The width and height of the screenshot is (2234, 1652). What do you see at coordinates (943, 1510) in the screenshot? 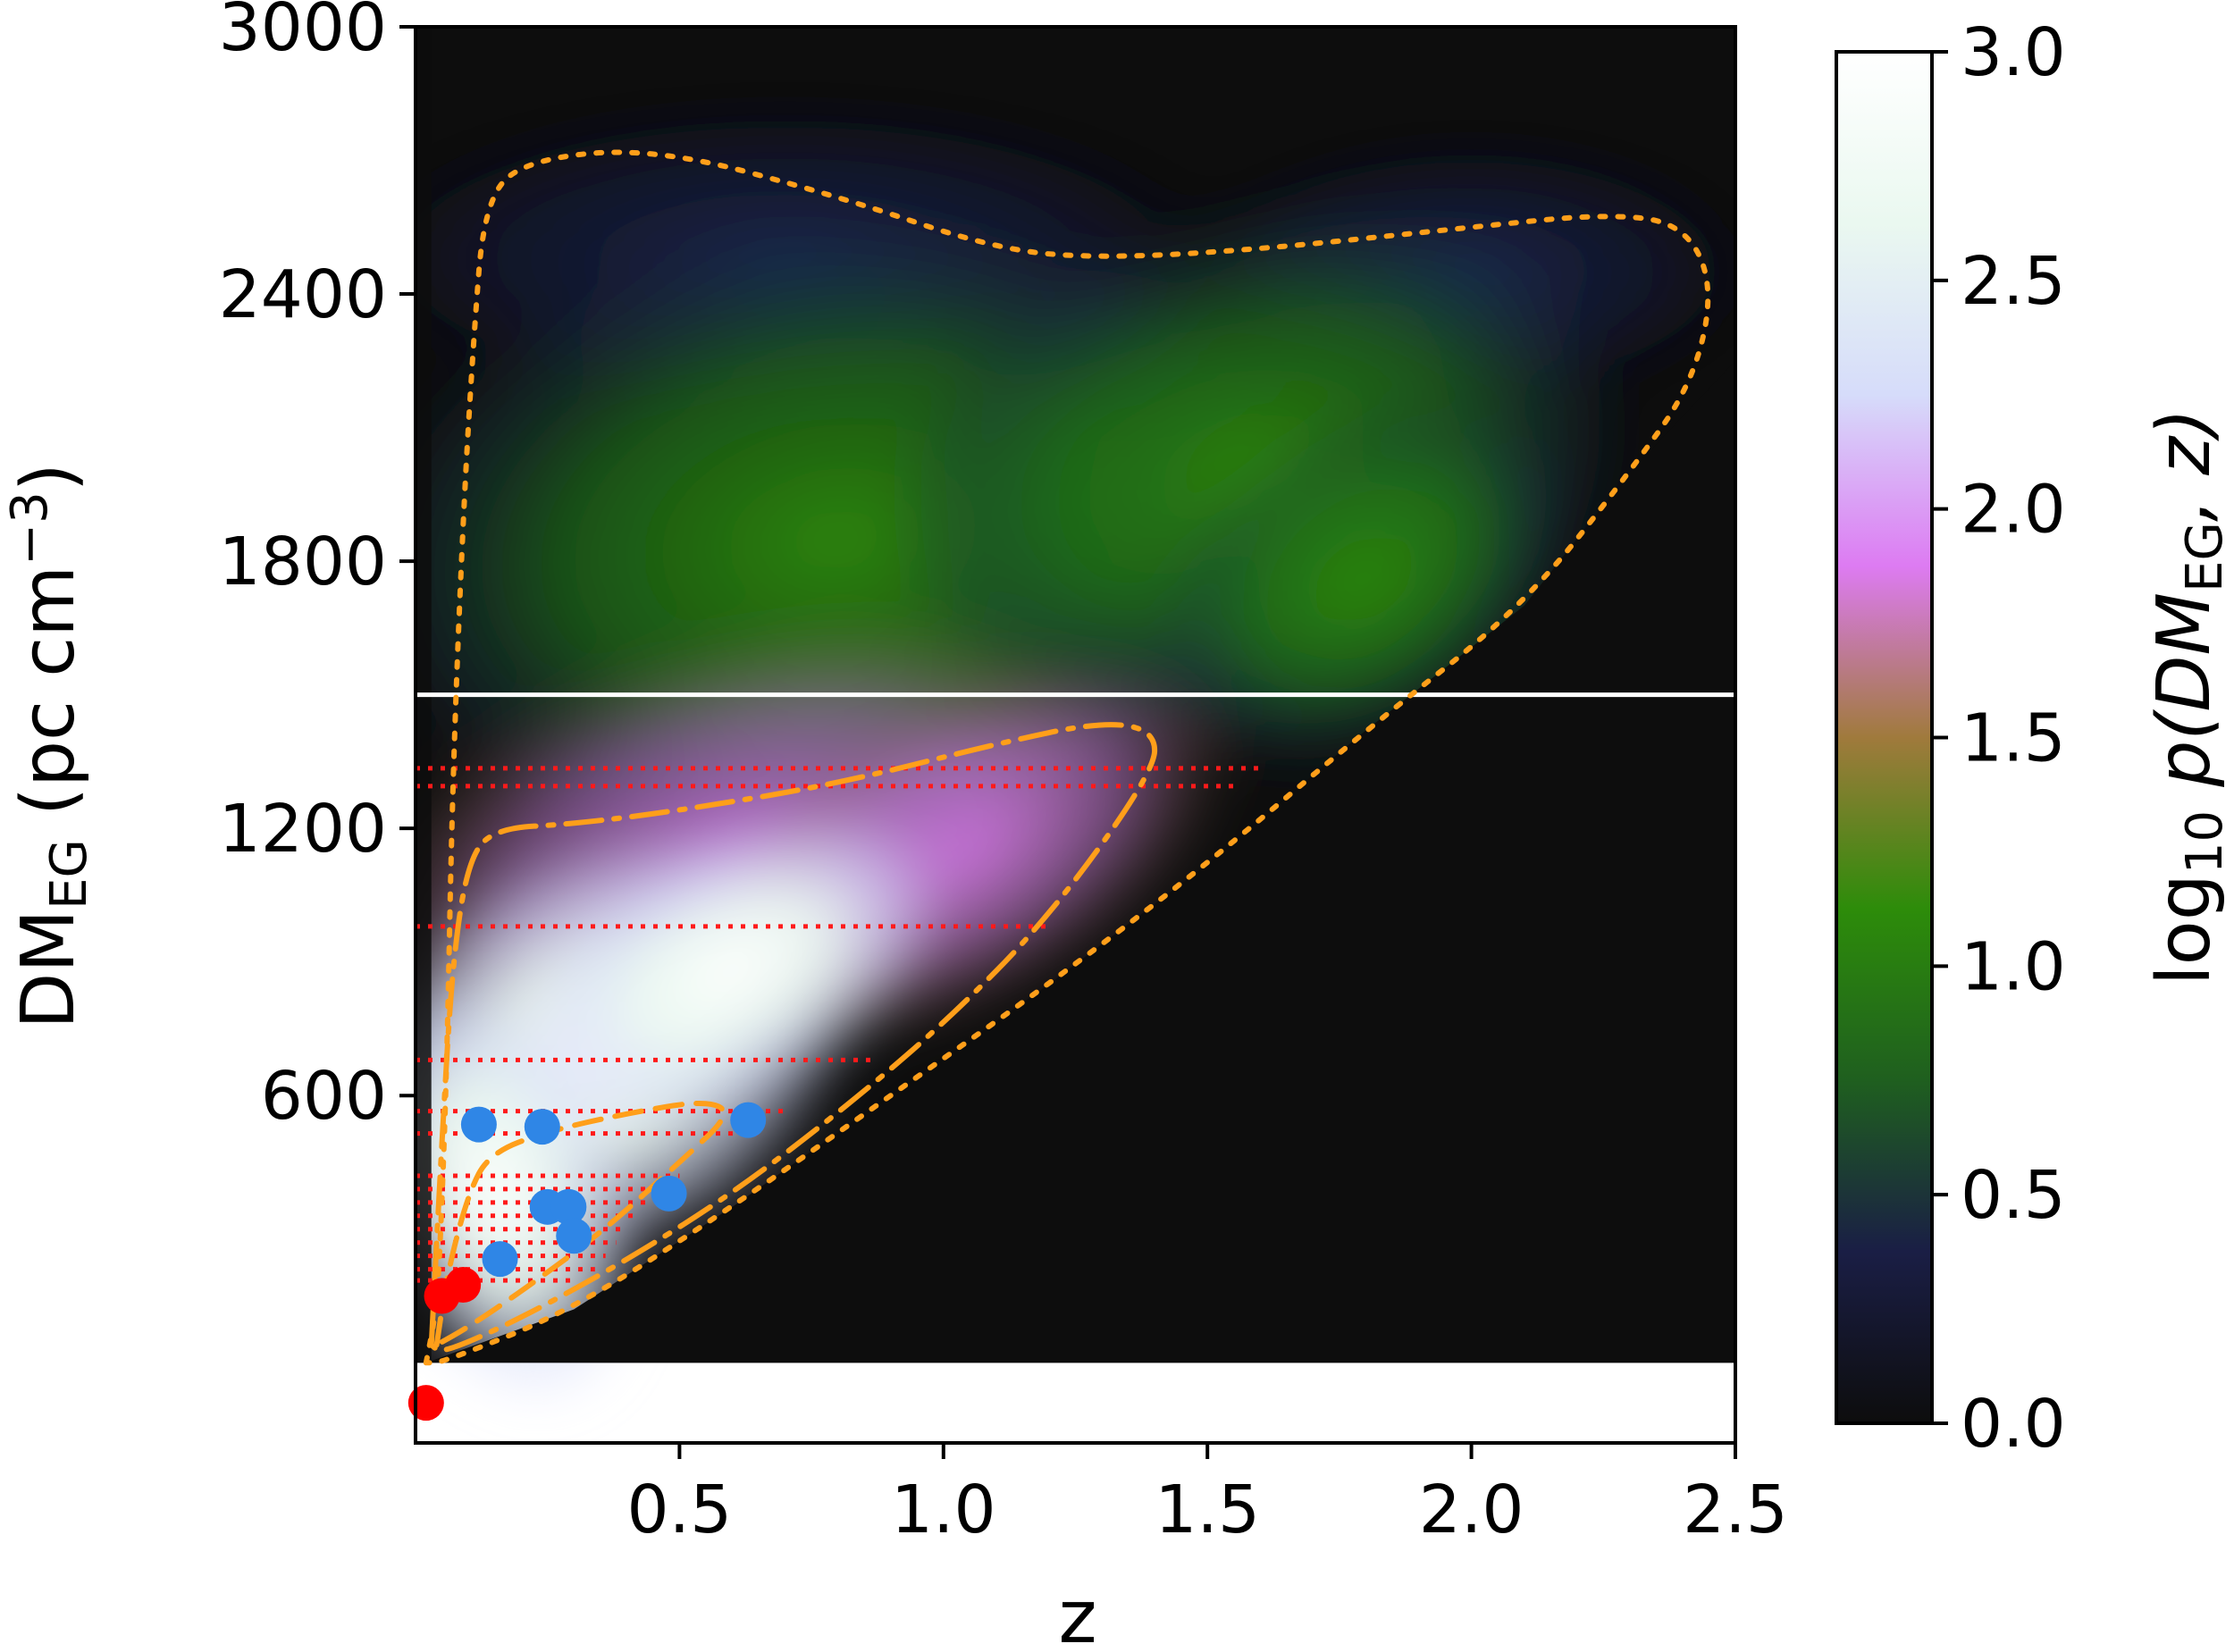
I see `x-tick-label: 1.0` at bounding box center [943, 1510].